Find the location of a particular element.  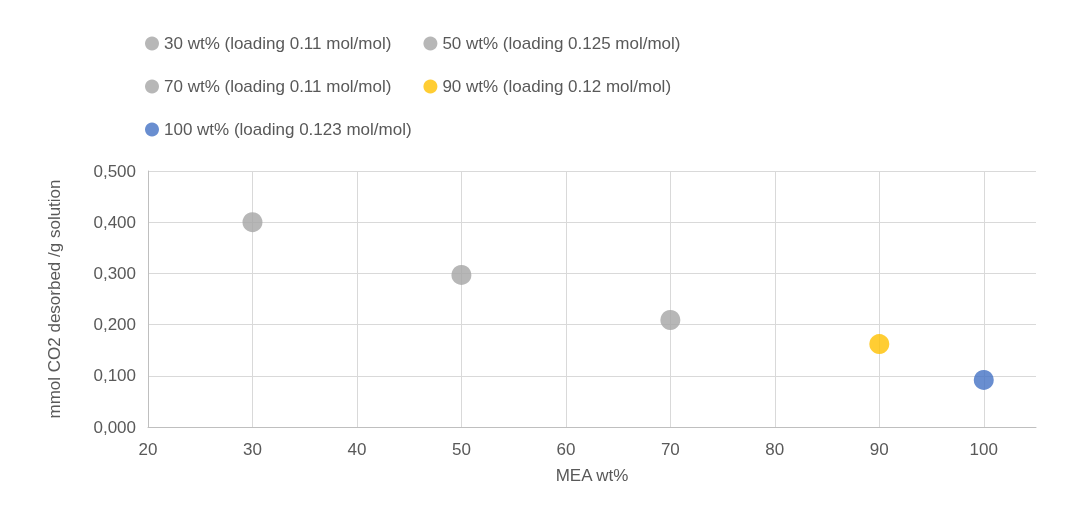

y-tick-label: 0,000 is located at coordinates (114, 427).